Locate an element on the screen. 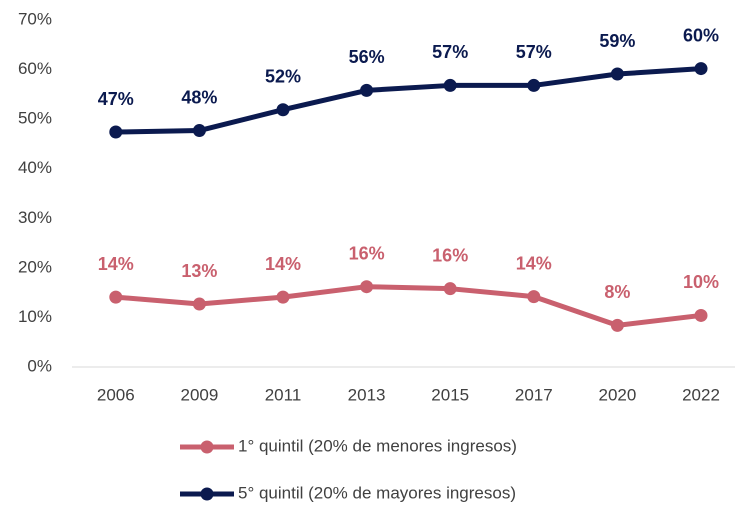  y-tick-label: 0% is located at coordinates (39, 365).